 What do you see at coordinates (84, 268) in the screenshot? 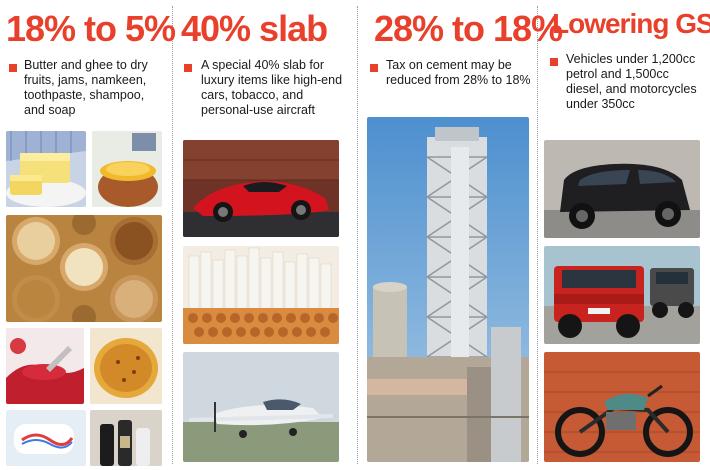
I see `dry-fruits-photo` at bounding box center [84, 268].